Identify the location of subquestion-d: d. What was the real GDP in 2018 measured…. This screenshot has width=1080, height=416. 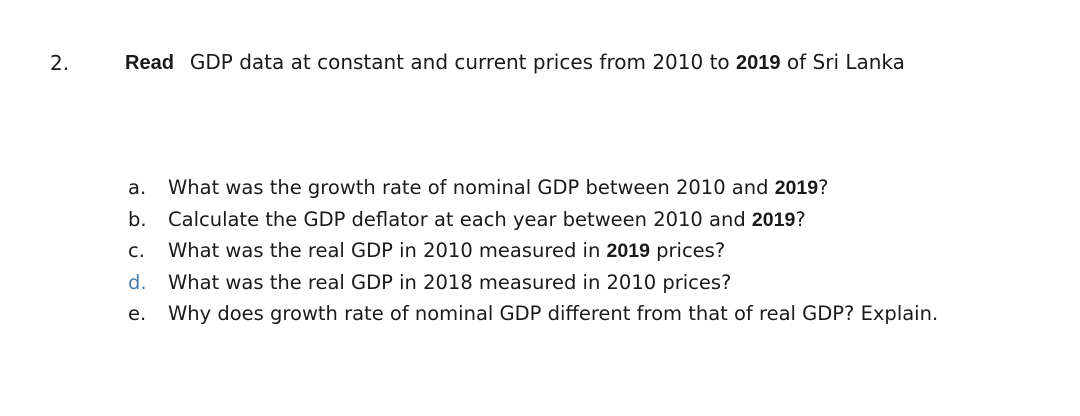
(533, 285).